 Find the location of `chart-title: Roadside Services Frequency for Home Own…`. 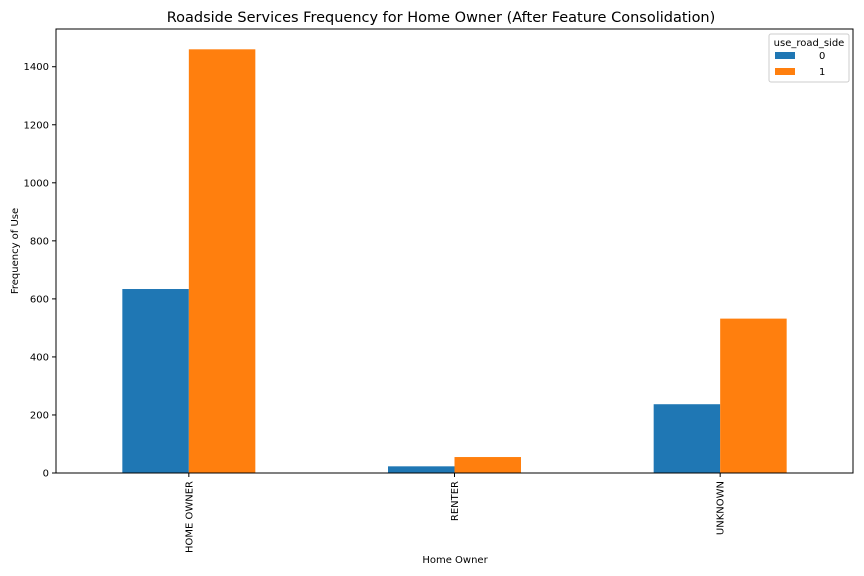

chart-title: Roadside Services Frequency for Home Own… is located at coordinates (441, 18).